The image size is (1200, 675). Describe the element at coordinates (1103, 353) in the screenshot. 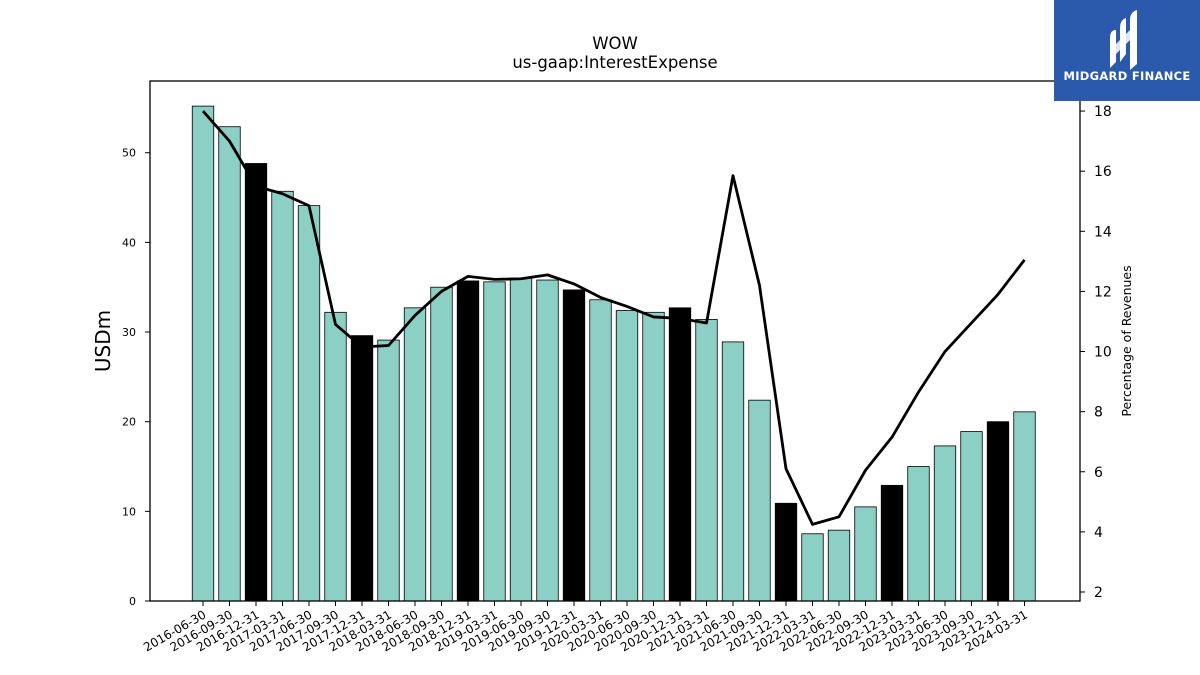

I see `y2-tick-label: 10` at that location.